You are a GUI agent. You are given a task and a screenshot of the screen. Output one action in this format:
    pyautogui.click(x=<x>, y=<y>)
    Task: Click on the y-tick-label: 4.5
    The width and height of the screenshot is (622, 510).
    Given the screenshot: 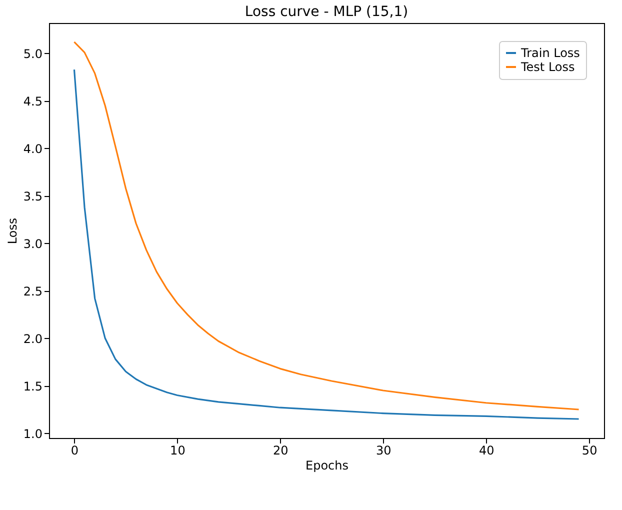 What is the action you would take?
    pyautogui.click(x=32, y=101)
    